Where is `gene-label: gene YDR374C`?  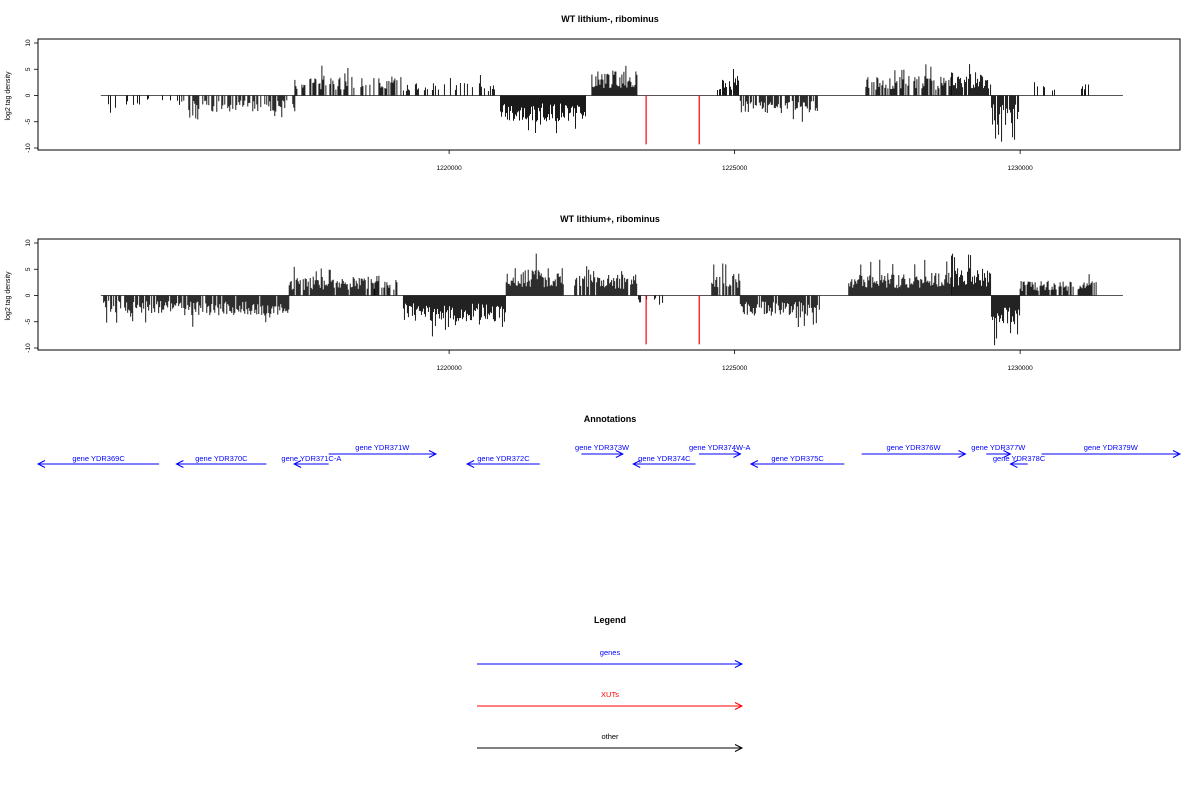 gene-label: gene YDR374C is located at coordinates (664, 458).